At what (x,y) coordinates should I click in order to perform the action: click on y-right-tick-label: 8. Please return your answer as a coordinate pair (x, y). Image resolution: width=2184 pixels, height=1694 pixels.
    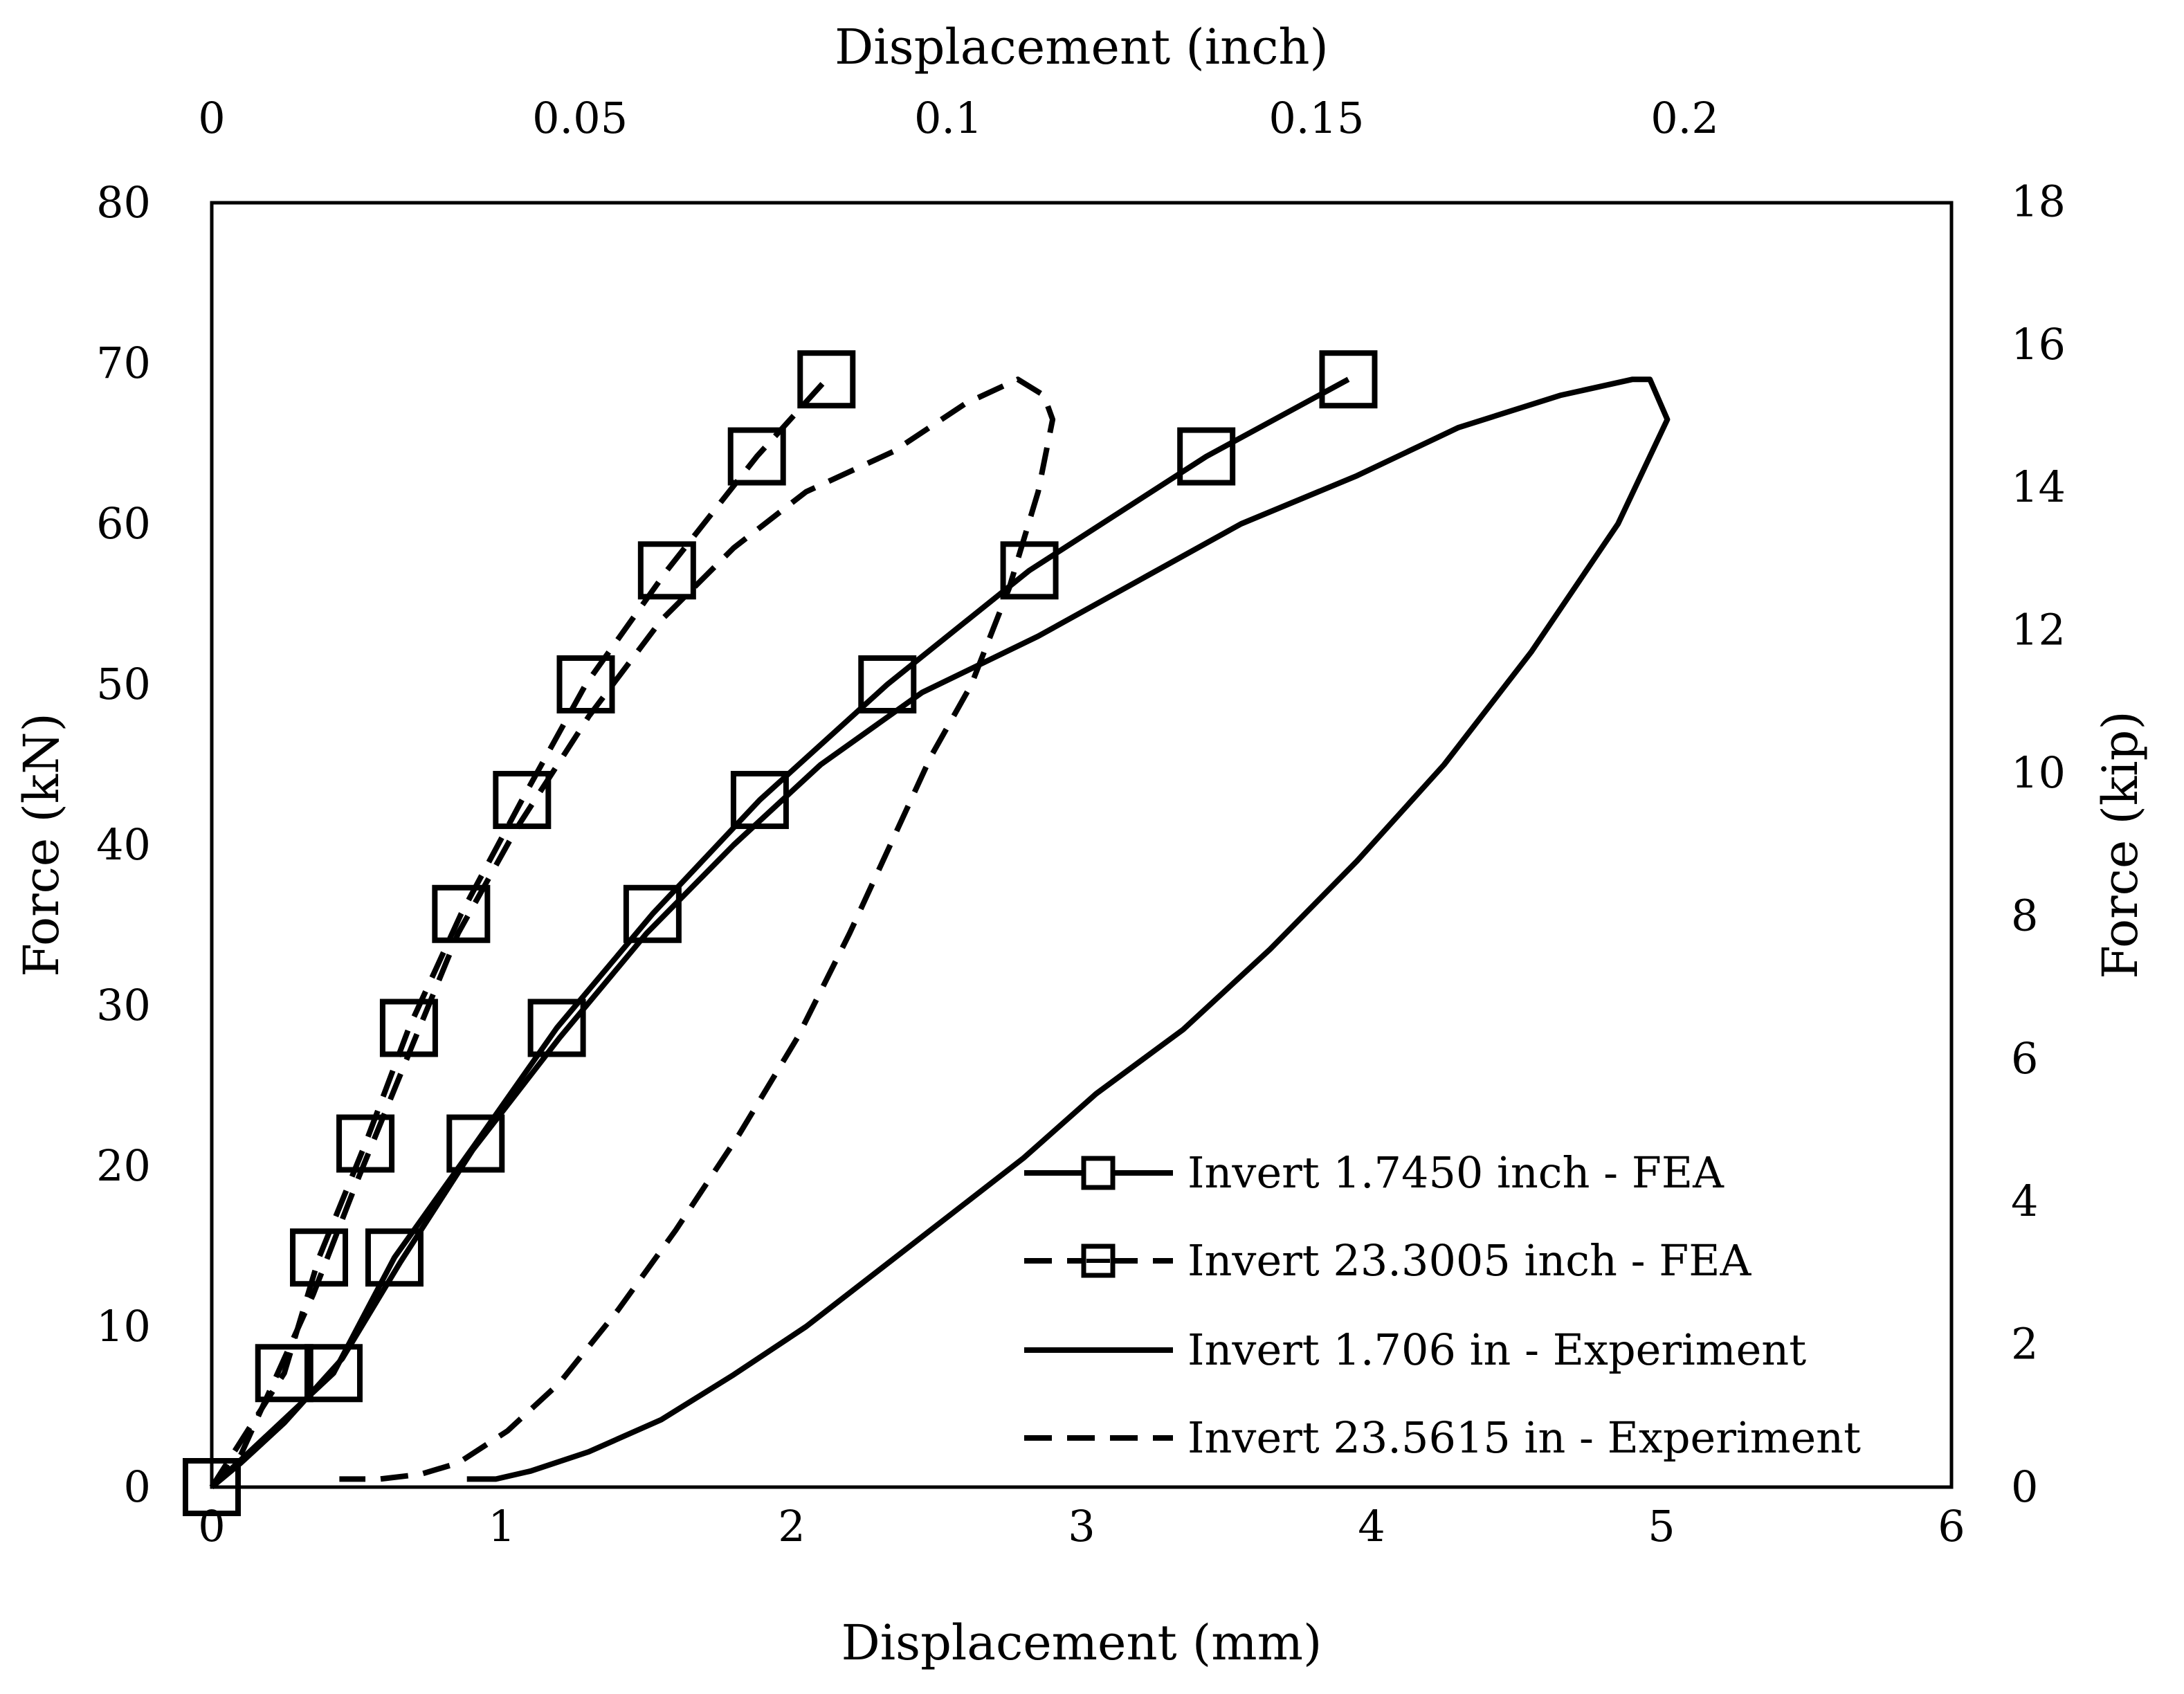
    Looking at the image, I should click on (2024, 915).